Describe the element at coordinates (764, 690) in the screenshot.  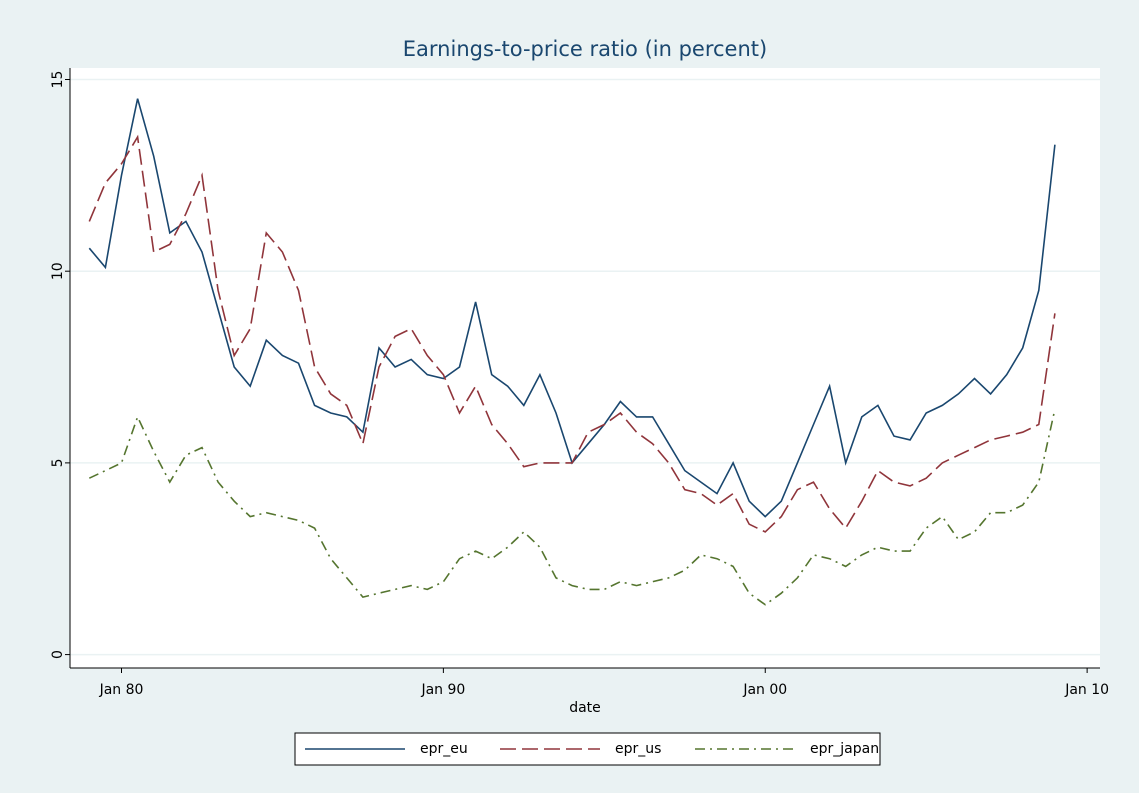
I see `x-tick-label: Jan 00` at that location.